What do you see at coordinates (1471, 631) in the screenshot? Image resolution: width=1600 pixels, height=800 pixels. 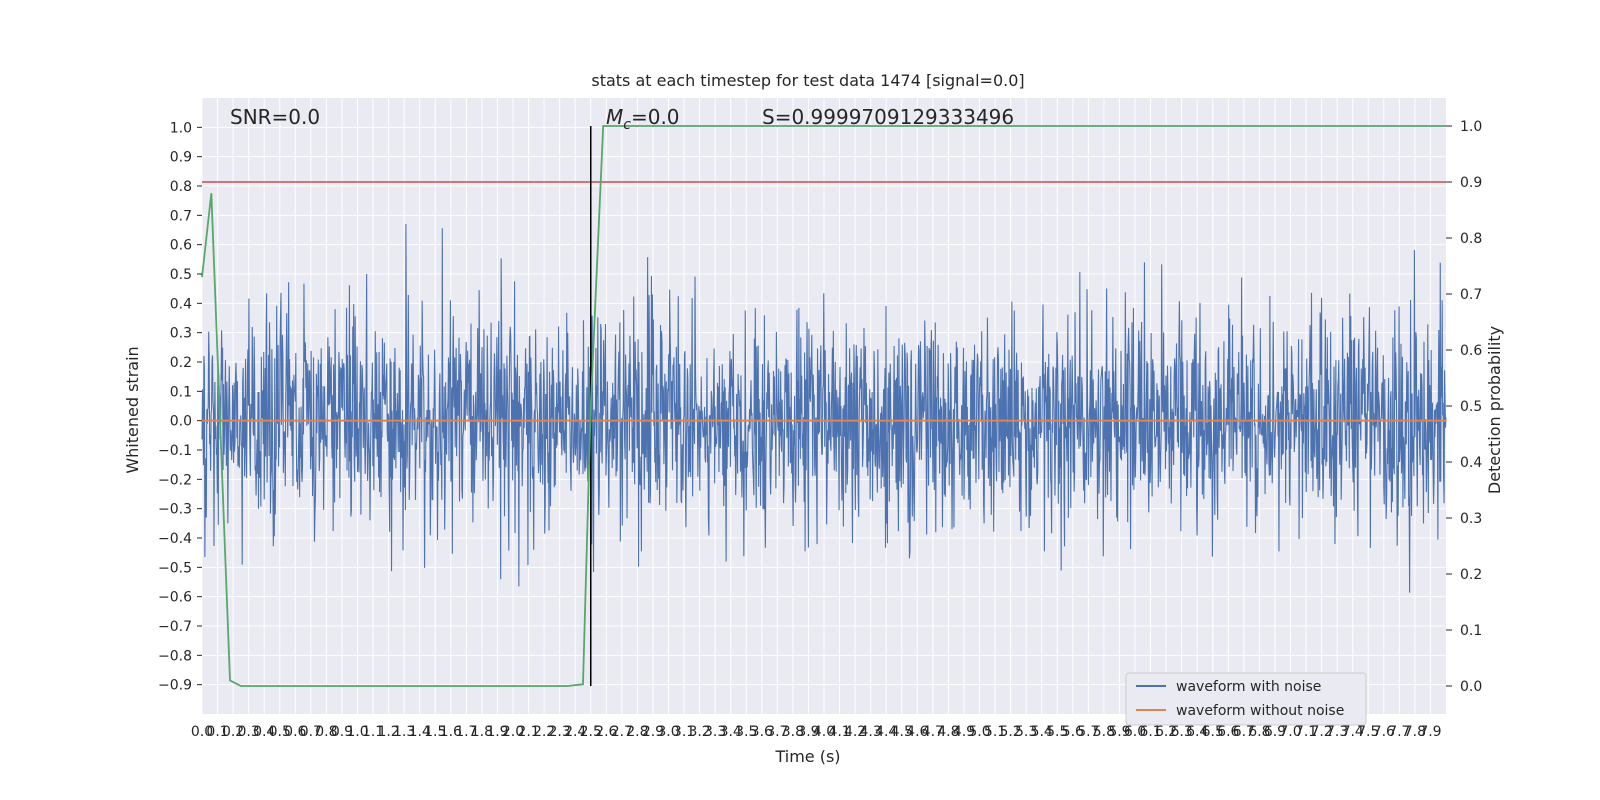 I see `y-right-tick-label: 0.1` at bounding box center [1471, 631].